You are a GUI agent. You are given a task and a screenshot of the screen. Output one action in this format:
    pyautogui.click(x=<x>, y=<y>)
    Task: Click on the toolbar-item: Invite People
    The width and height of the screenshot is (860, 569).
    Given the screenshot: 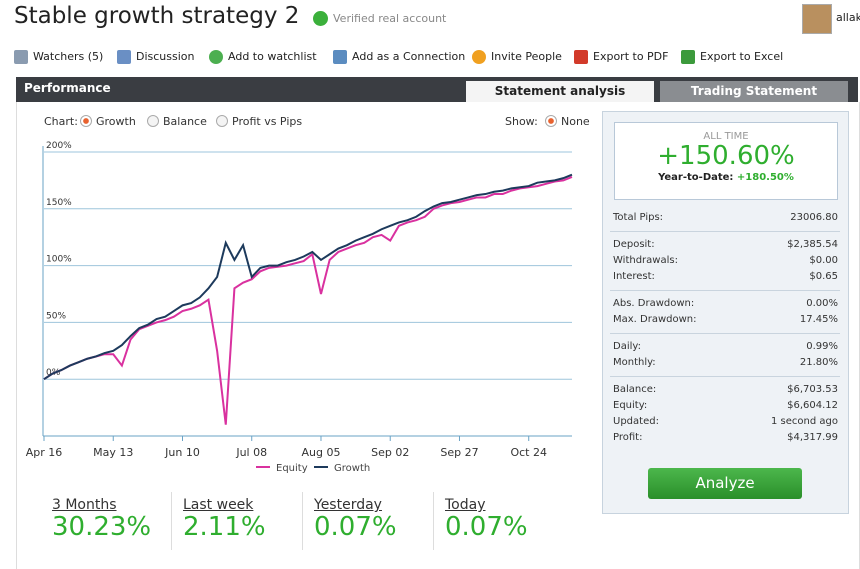 What is the action you would take?
    pyautogui.click(x=526, y=56)
    